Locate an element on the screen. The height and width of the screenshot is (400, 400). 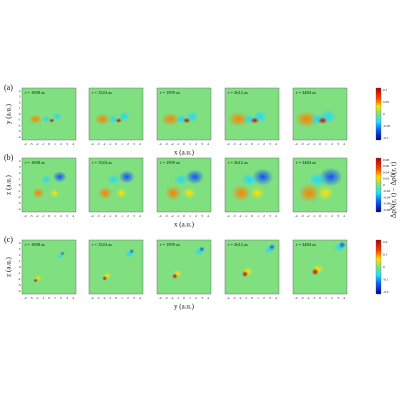
y-axis-label: y (a.u.) is located at coordinates (9, 113).